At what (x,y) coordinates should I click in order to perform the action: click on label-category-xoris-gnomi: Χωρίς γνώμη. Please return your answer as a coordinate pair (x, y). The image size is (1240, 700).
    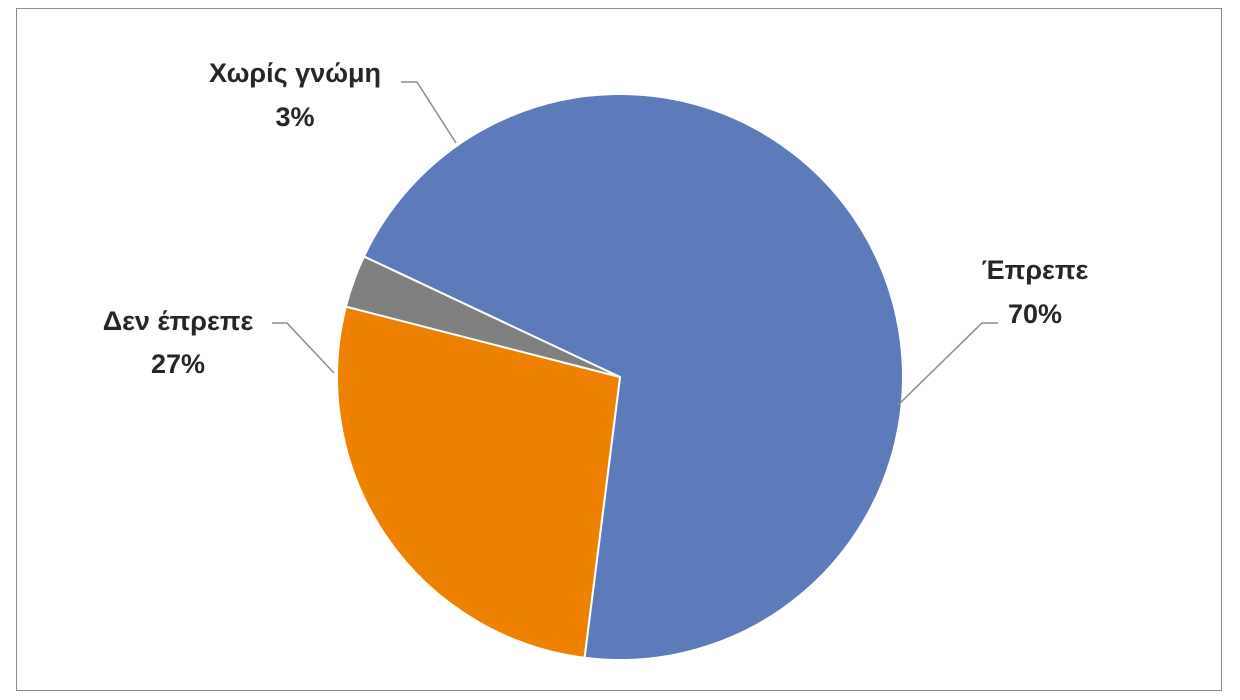
    Looking at the image, I should click on (295, 73).